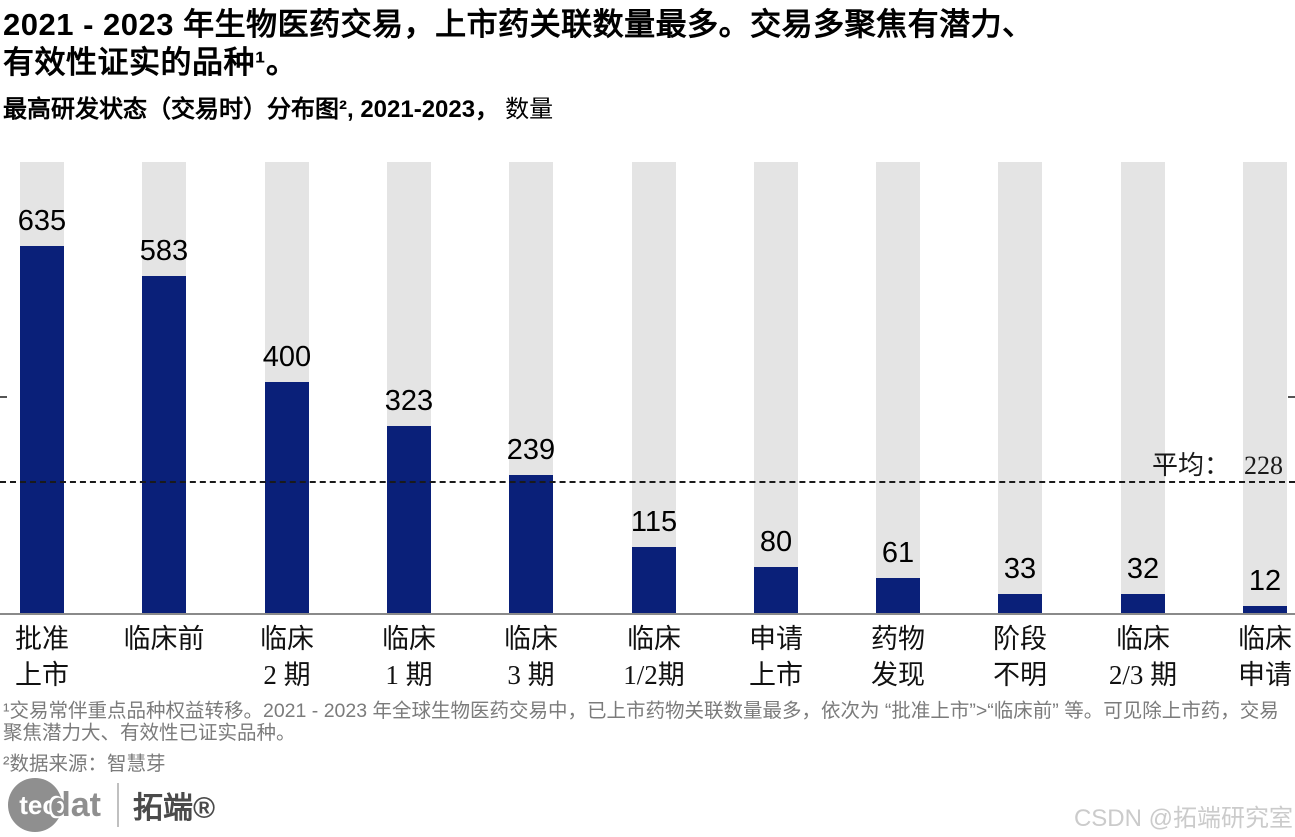 The image size is (1295, 837). I want to click on average-label: 平均： 228, so click(1217, 463).